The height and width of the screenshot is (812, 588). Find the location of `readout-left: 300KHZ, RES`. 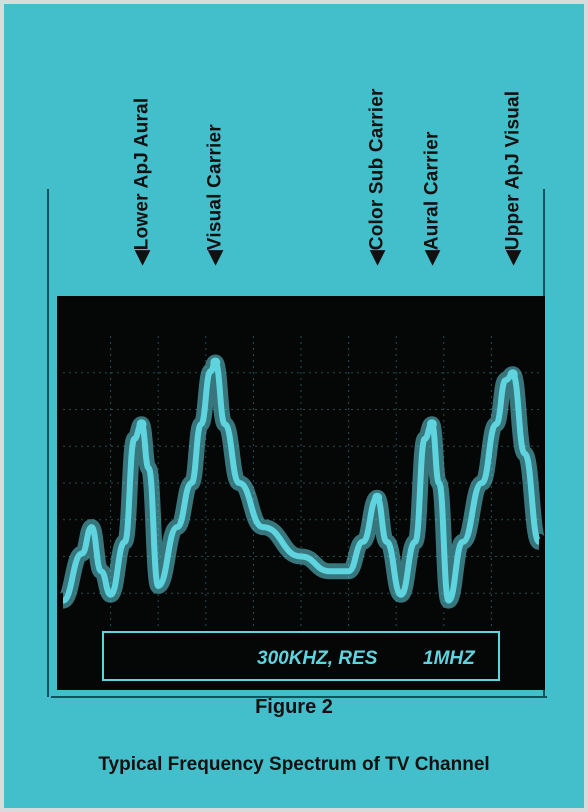

readout-left: 300KHZ, RES is located at coordinates (317, 658).